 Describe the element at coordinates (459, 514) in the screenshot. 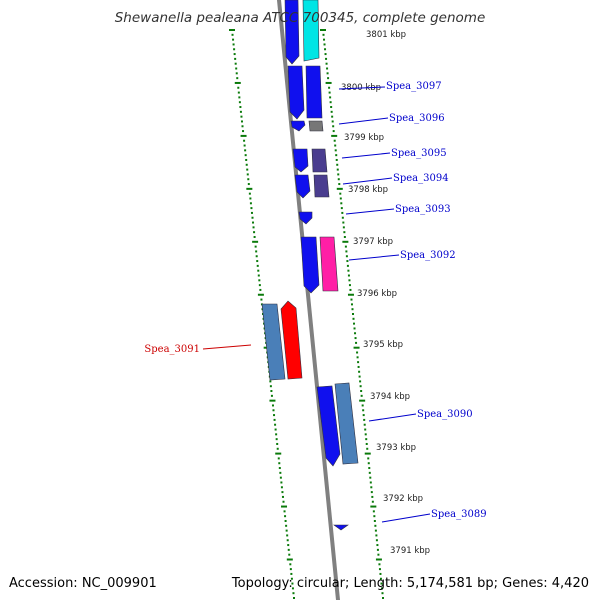

I see `gene-label: Spea_3089` at that location.